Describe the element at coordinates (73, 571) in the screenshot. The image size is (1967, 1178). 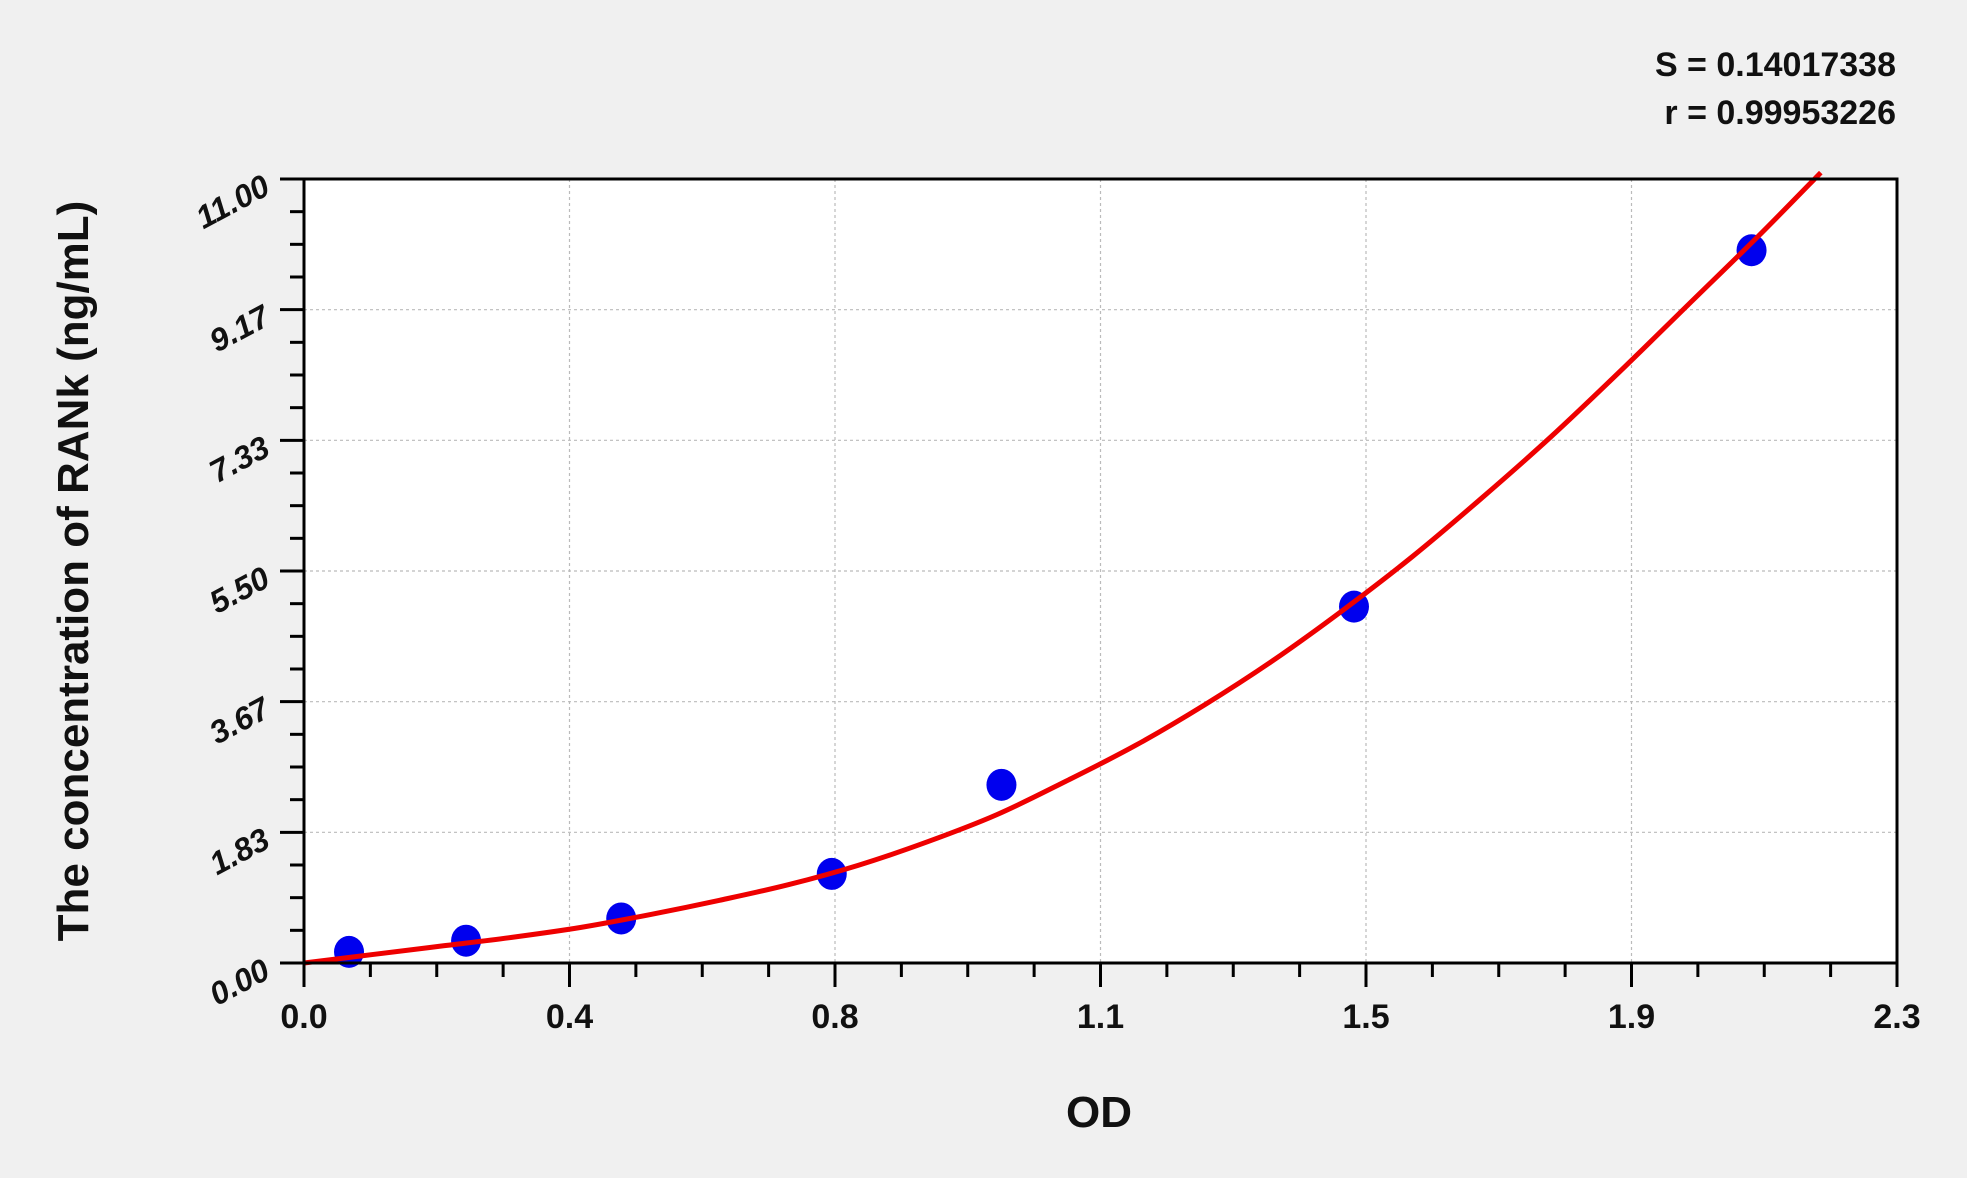
I see `y-axis-title: The concentration of RANk (ng/mL)` at that location.